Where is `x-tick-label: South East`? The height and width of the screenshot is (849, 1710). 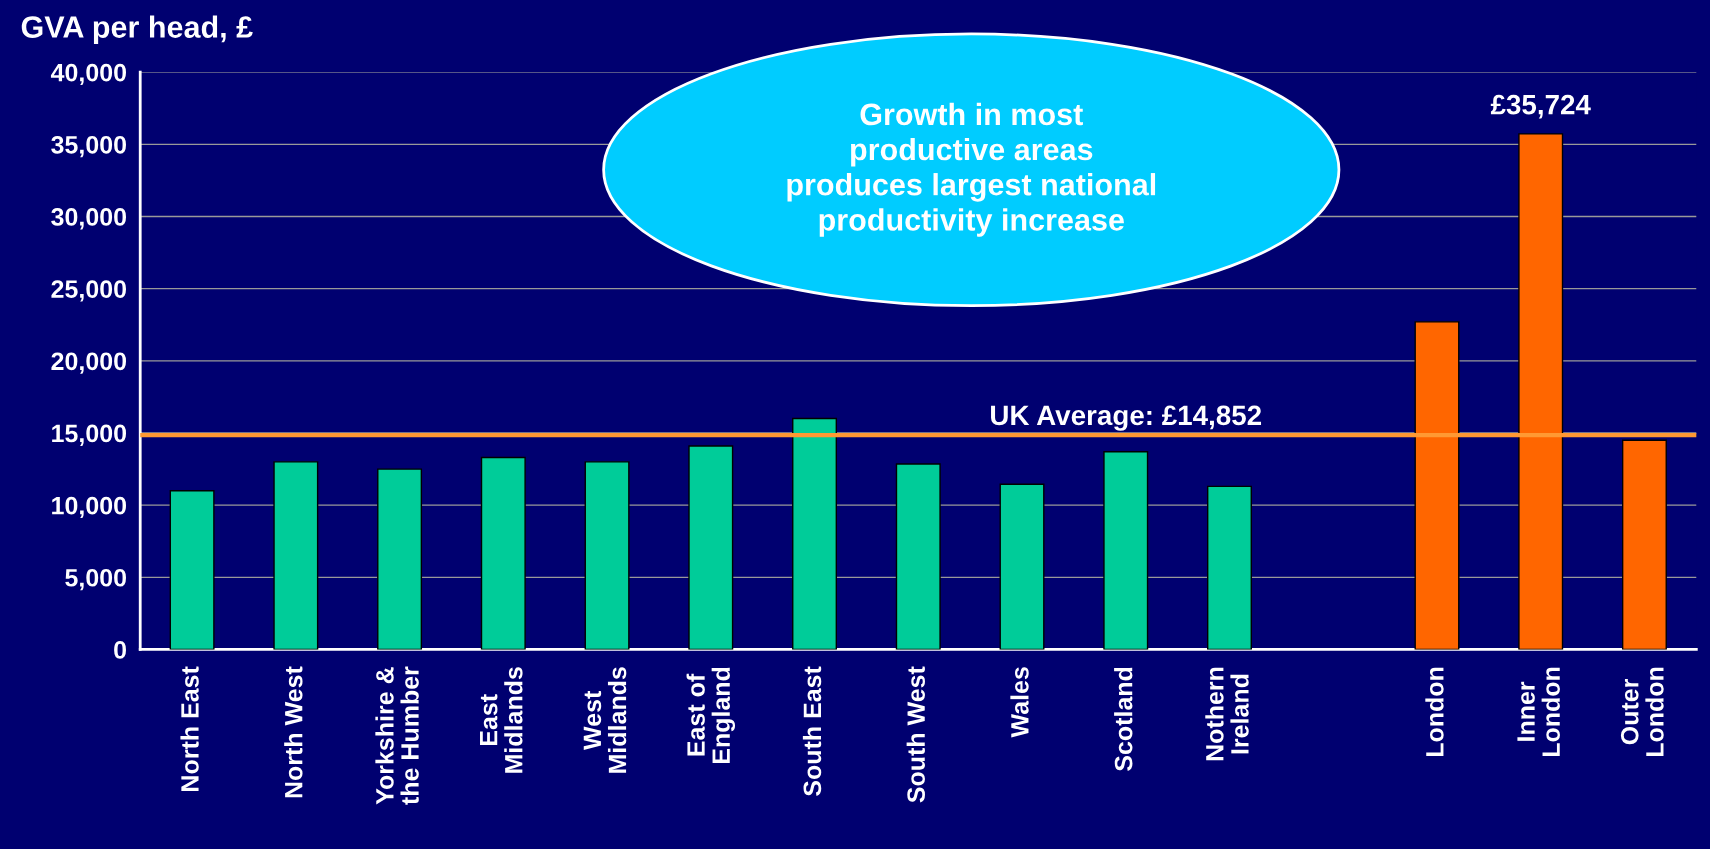 x-tick-label: South East is located at coordinates (812, 731).